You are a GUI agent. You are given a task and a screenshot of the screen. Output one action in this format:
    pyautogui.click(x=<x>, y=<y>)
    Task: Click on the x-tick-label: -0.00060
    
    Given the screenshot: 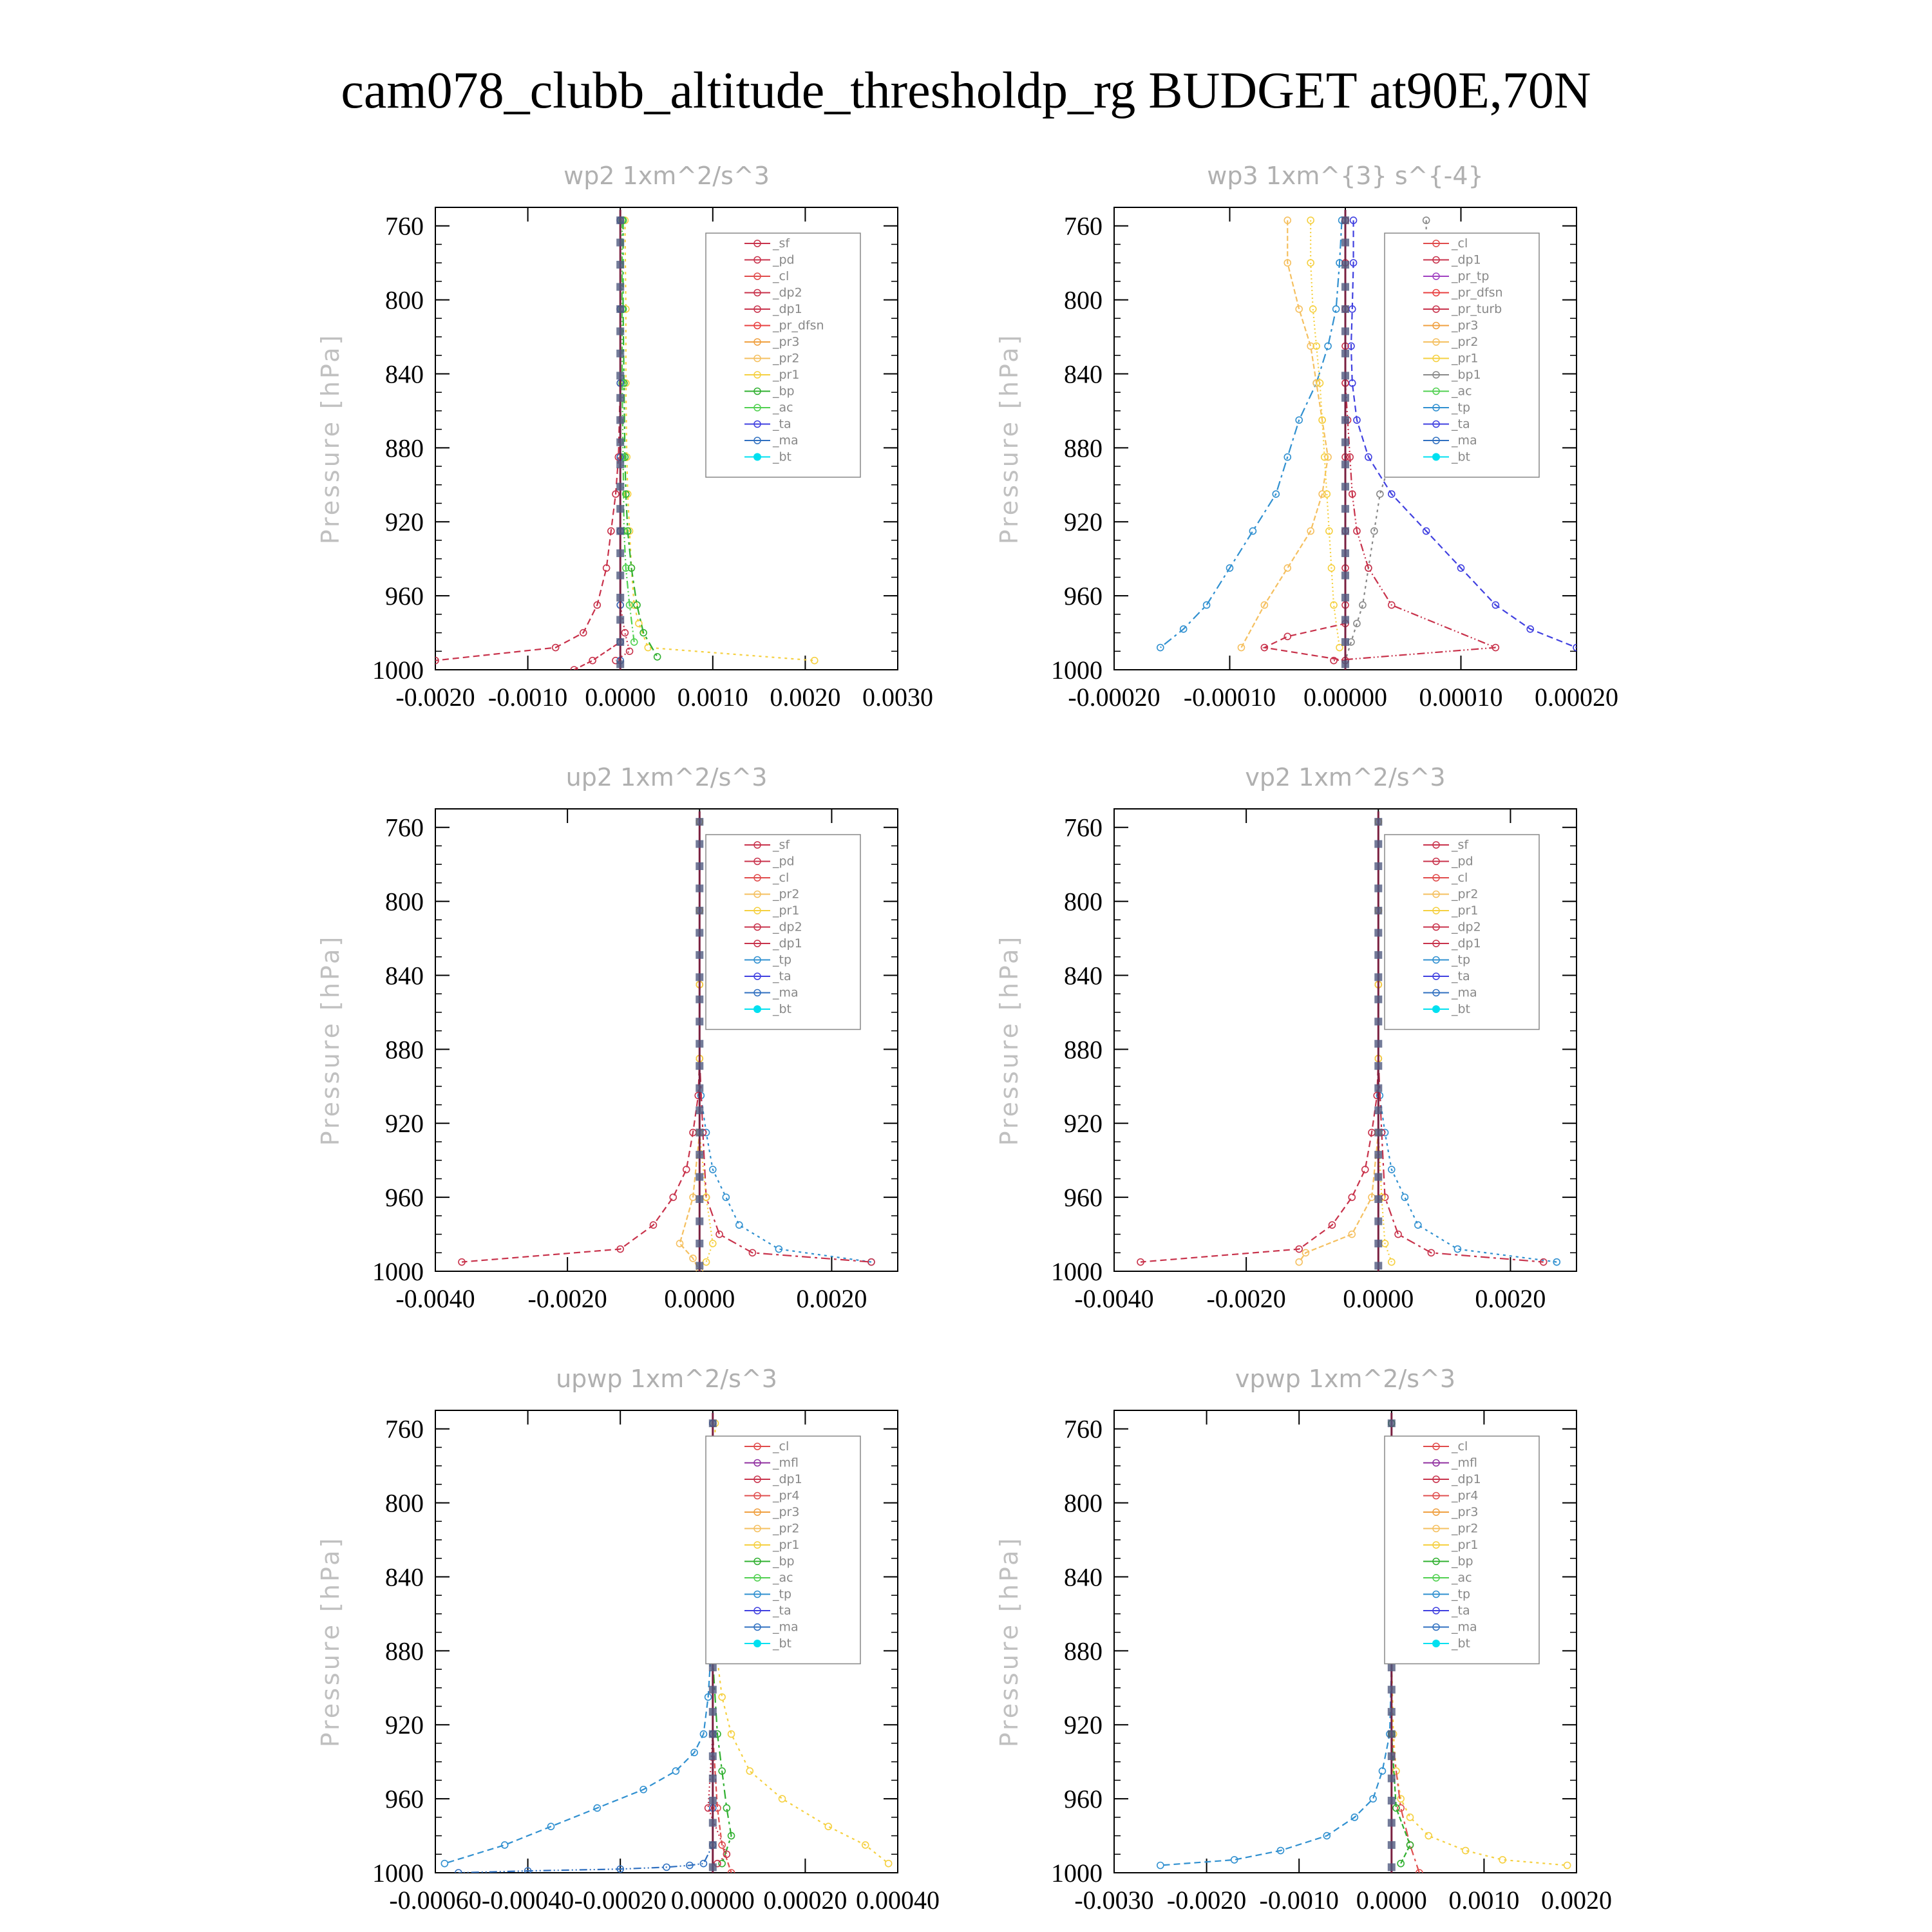 What is the action you would take?
    pyautogui.click(x=435, y=1900)
    